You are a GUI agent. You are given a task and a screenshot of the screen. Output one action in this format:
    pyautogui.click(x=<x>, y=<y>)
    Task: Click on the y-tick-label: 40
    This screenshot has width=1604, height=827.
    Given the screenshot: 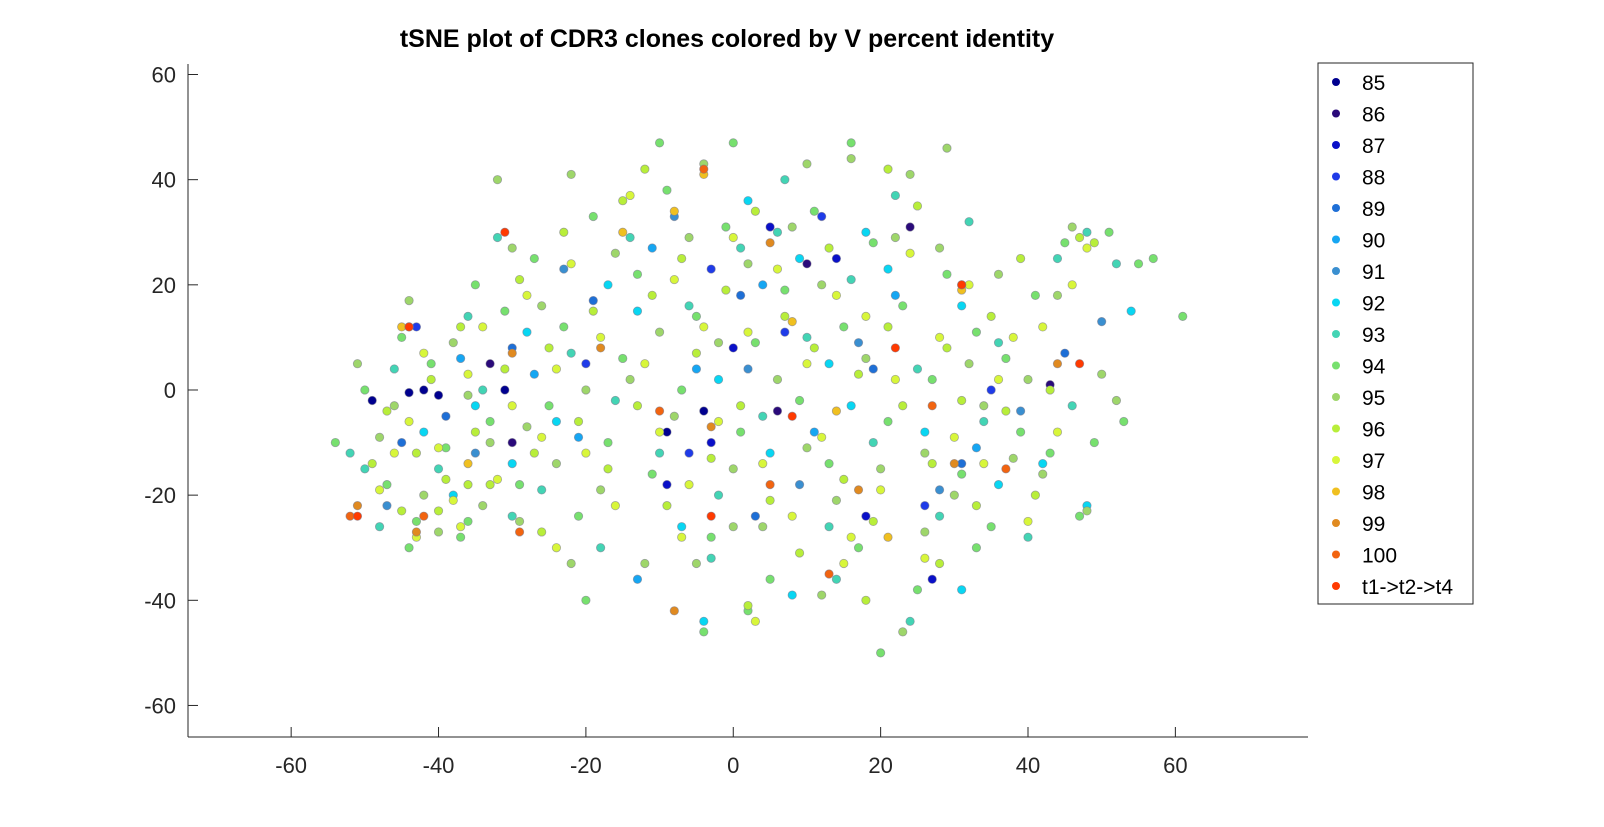 What is the action you would take?
    pyautogui.click(x=164, y=180)
    